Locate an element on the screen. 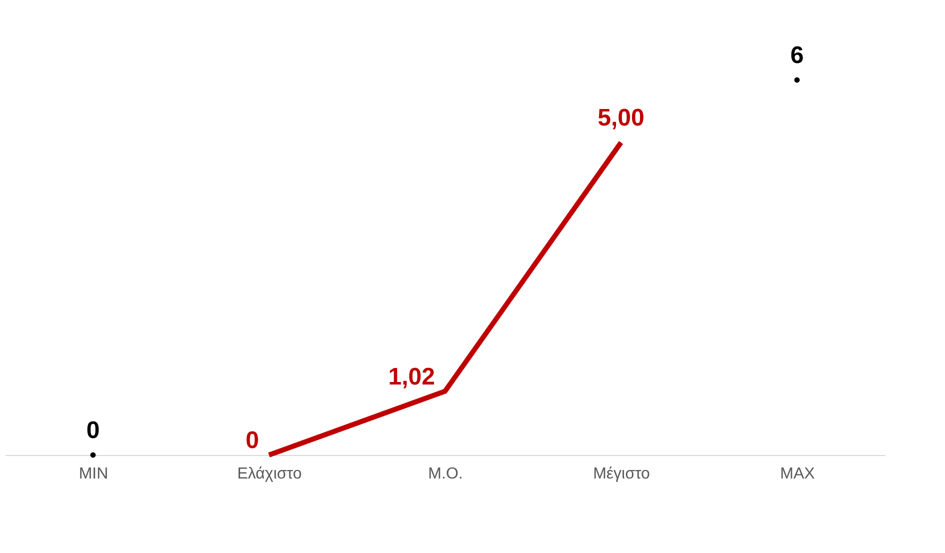  x-tick-label: Μέγιστο is located at coordinates (621, 474).